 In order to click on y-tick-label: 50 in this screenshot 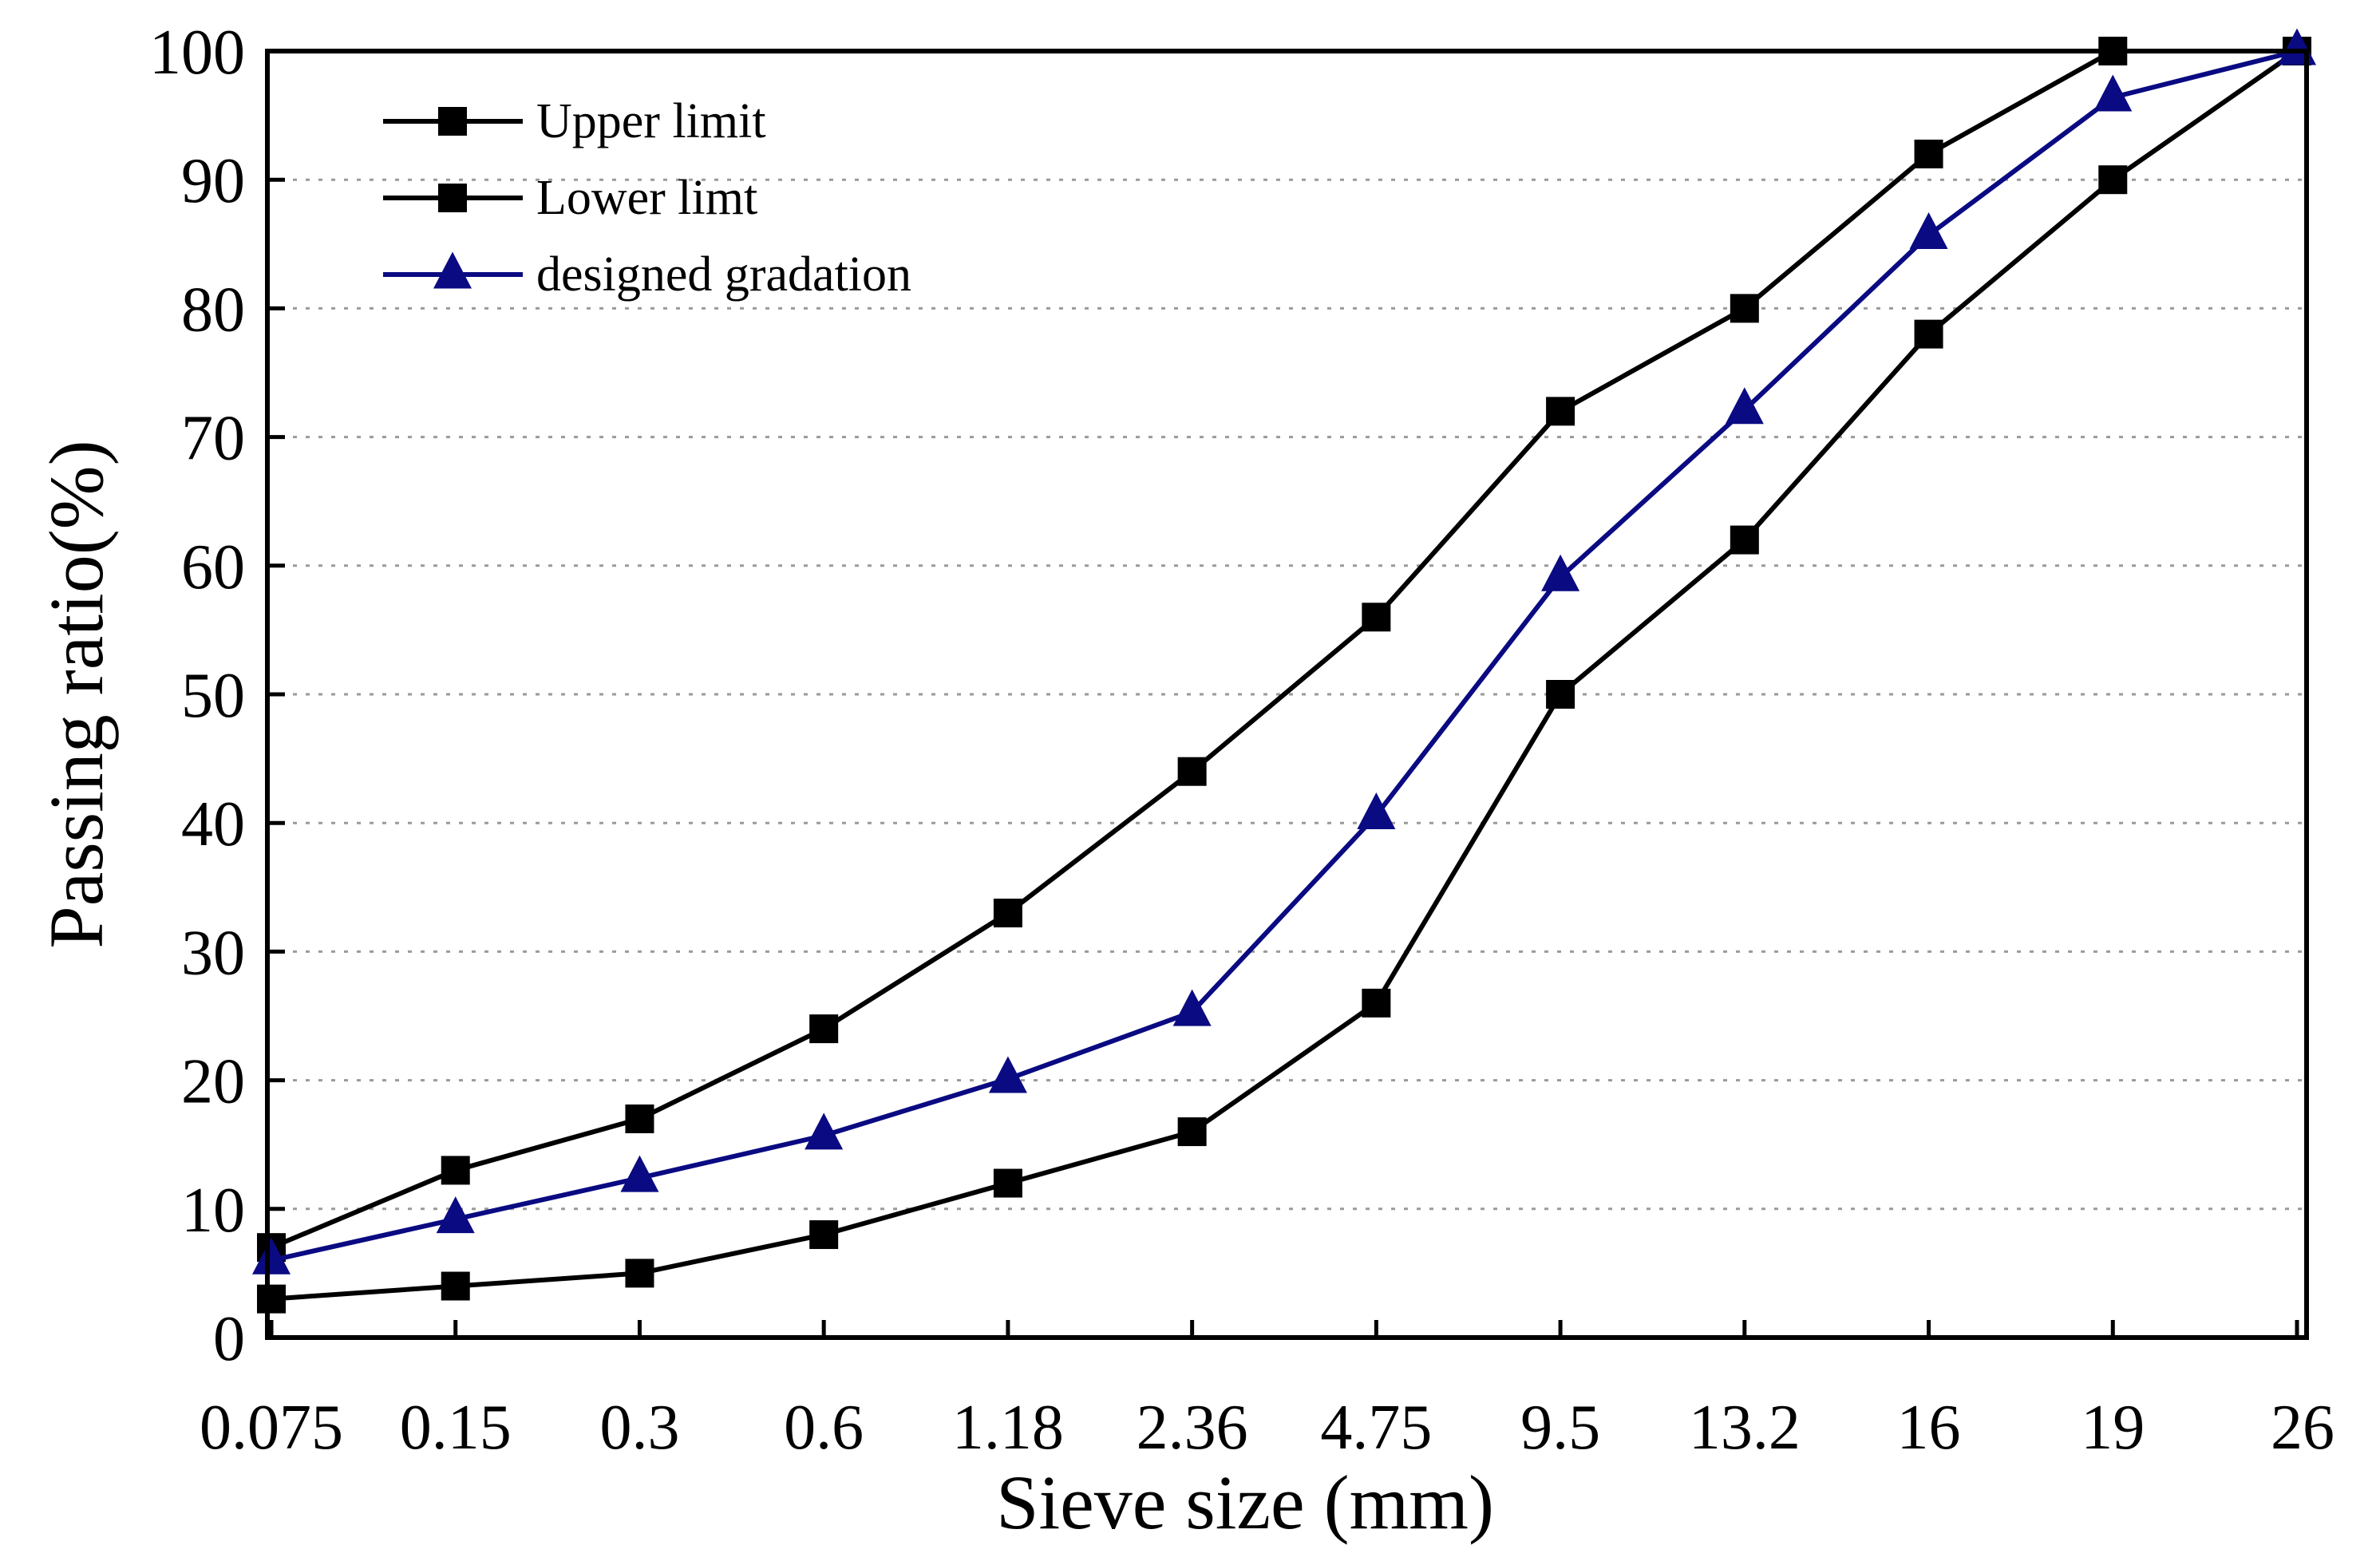, I will do `click(213, 696)`.